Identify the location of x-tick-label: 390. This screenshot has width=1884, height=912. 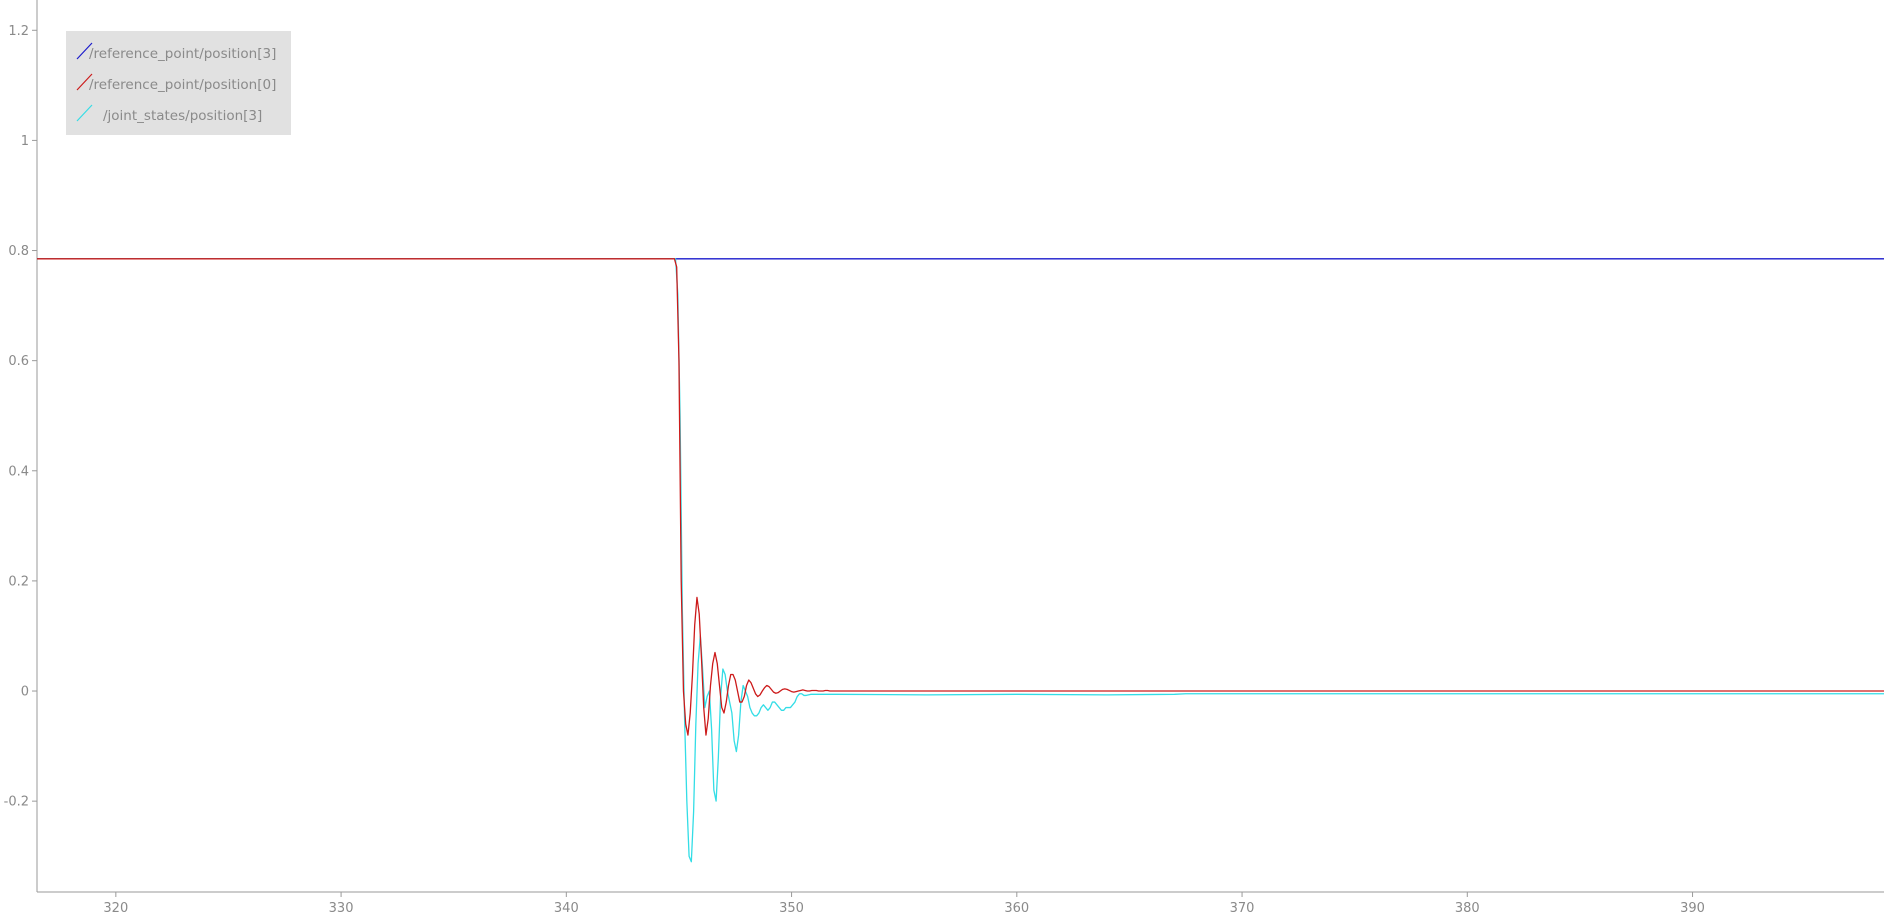
(1692, 906).